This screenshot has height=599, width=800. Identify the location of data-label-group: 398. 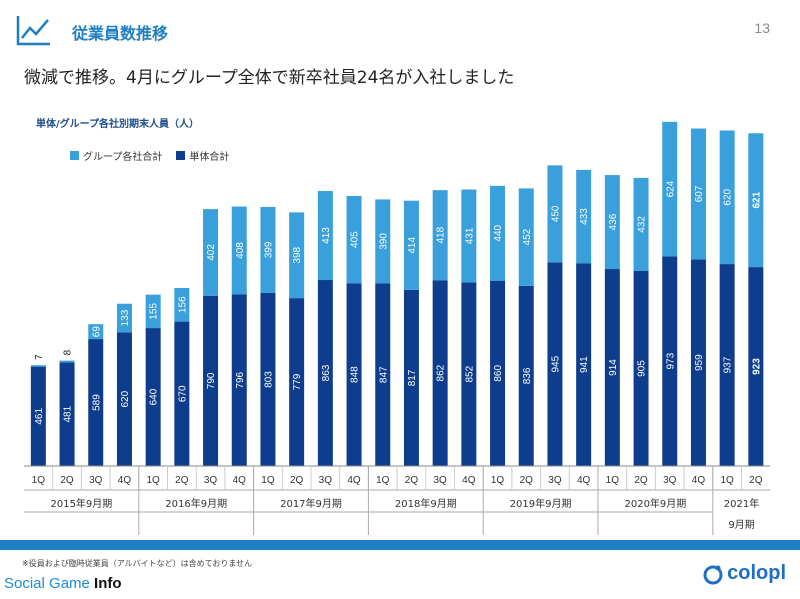
(297, 254).